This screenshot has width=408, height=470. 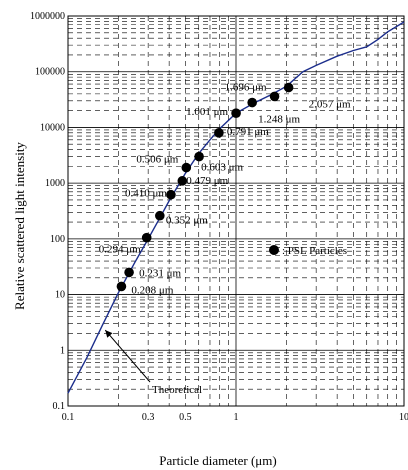 What do you see at coordinates (59, 406) in the screenshot?
I see `y-tick-label: 0.1` at bounding box center [59, 406].